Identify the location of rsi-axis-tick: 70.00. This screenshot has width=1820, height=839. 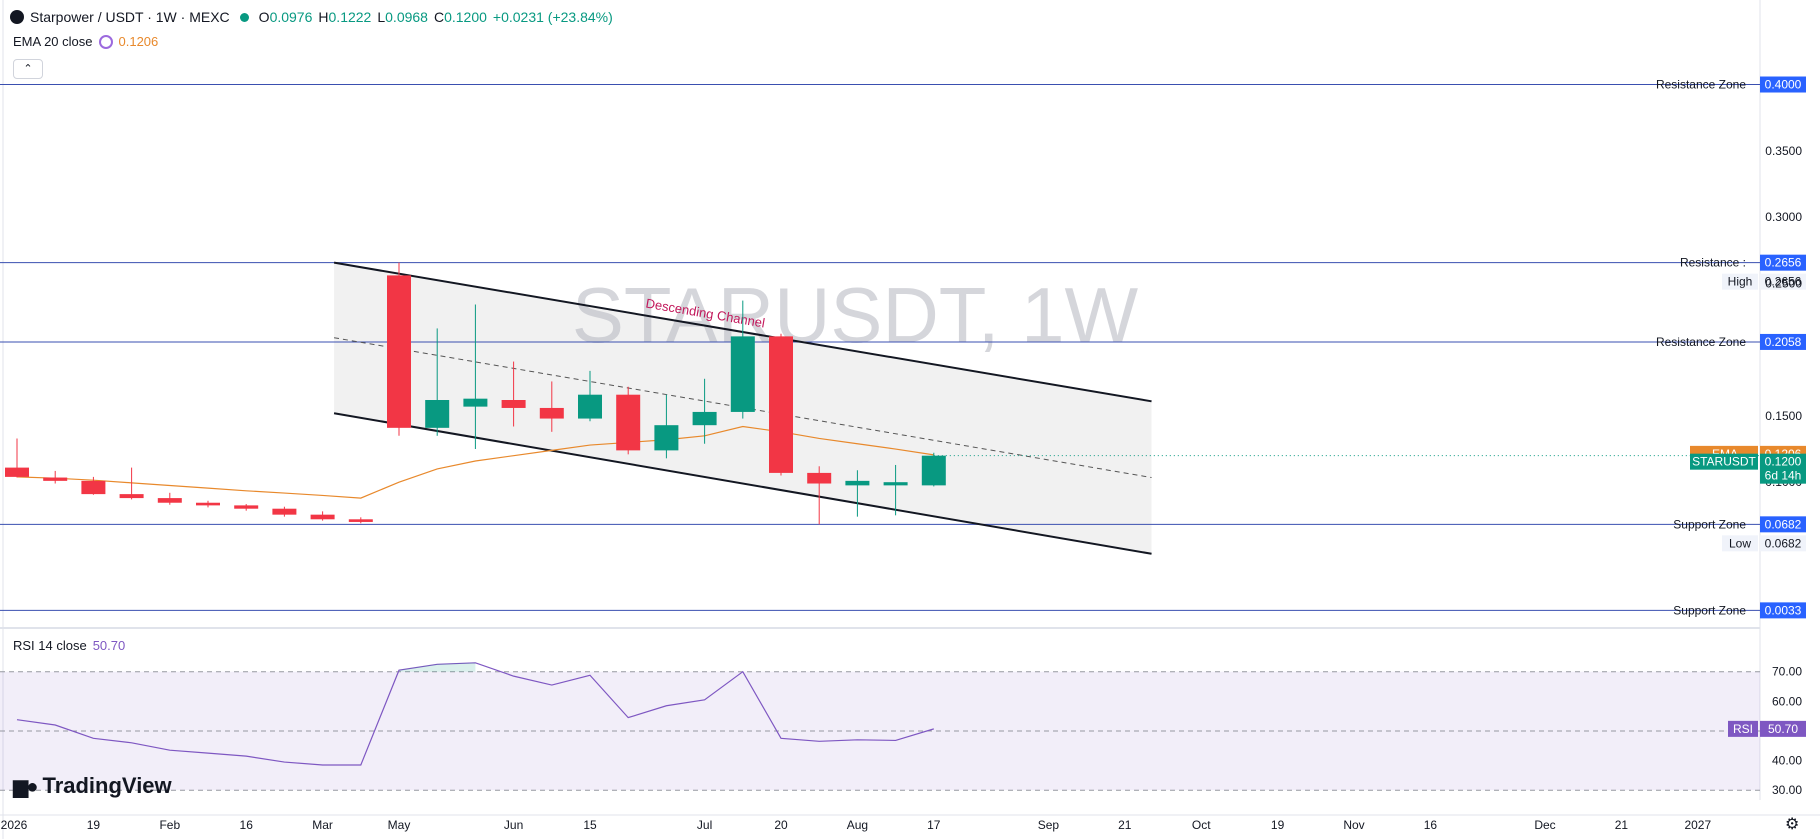
(1787, 672).